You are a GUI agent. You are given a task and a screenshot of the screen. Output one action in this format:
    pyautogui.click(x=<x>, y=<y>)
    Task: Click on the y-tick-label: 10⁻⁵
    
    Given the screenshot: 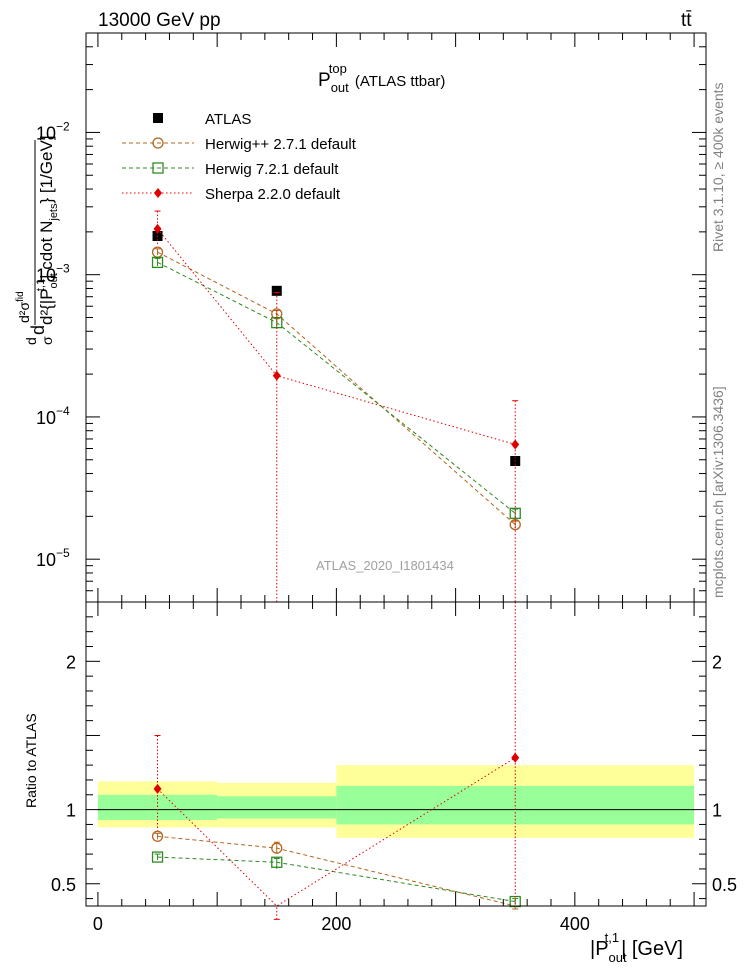 What is the action you would take?
    pyautogui.click(x=53, y=558)
    